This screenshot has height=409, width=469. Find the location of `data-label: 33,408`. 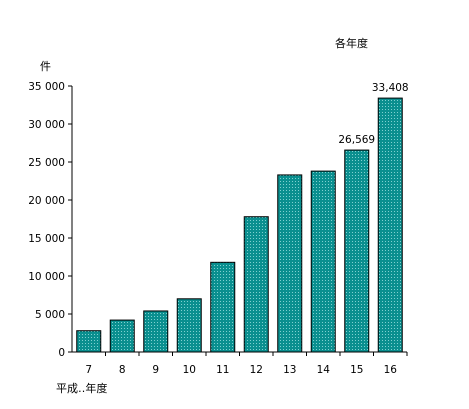

data-label: 33,408 is located at coordinates (390, 88).